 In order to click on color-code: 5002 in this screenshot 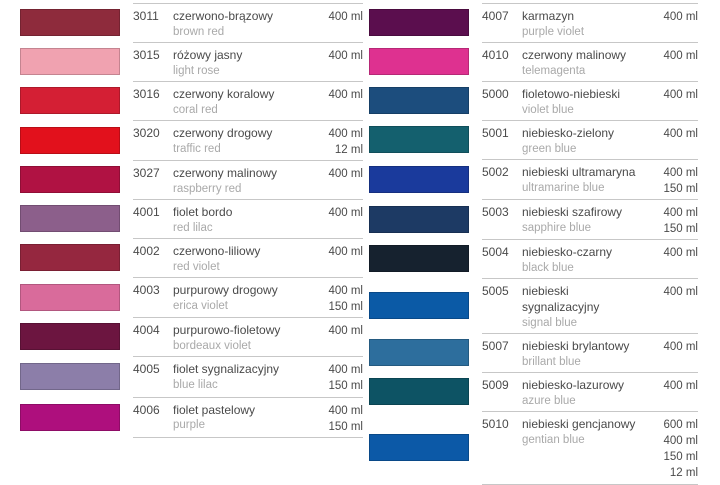, I will do `click(495, 172)`.